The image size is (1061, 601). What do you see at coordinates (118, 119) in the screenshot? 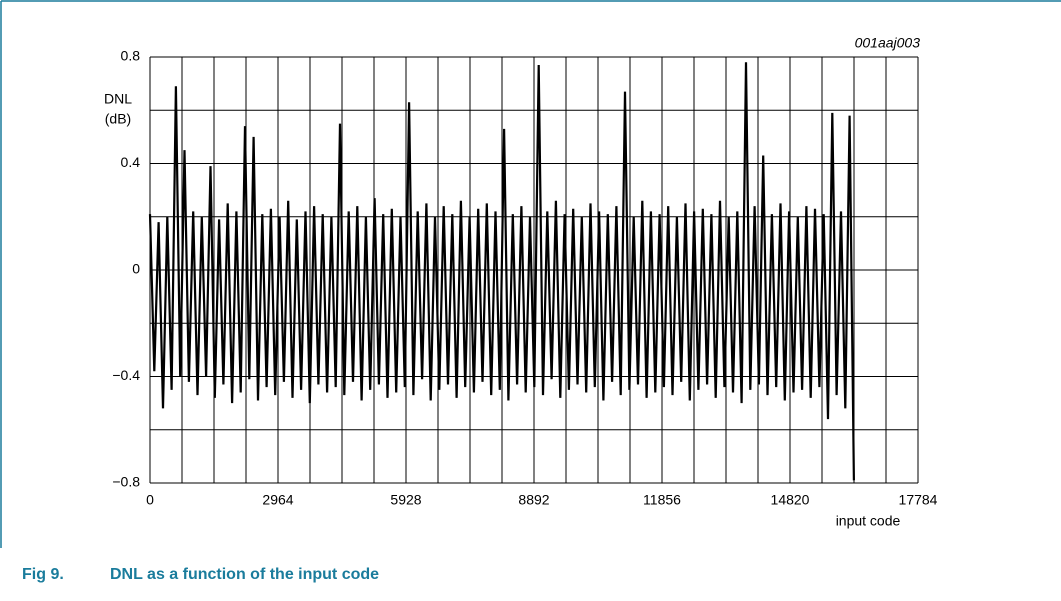
I see `y-label-unit: (dB)` at bounding box center [118, 119].